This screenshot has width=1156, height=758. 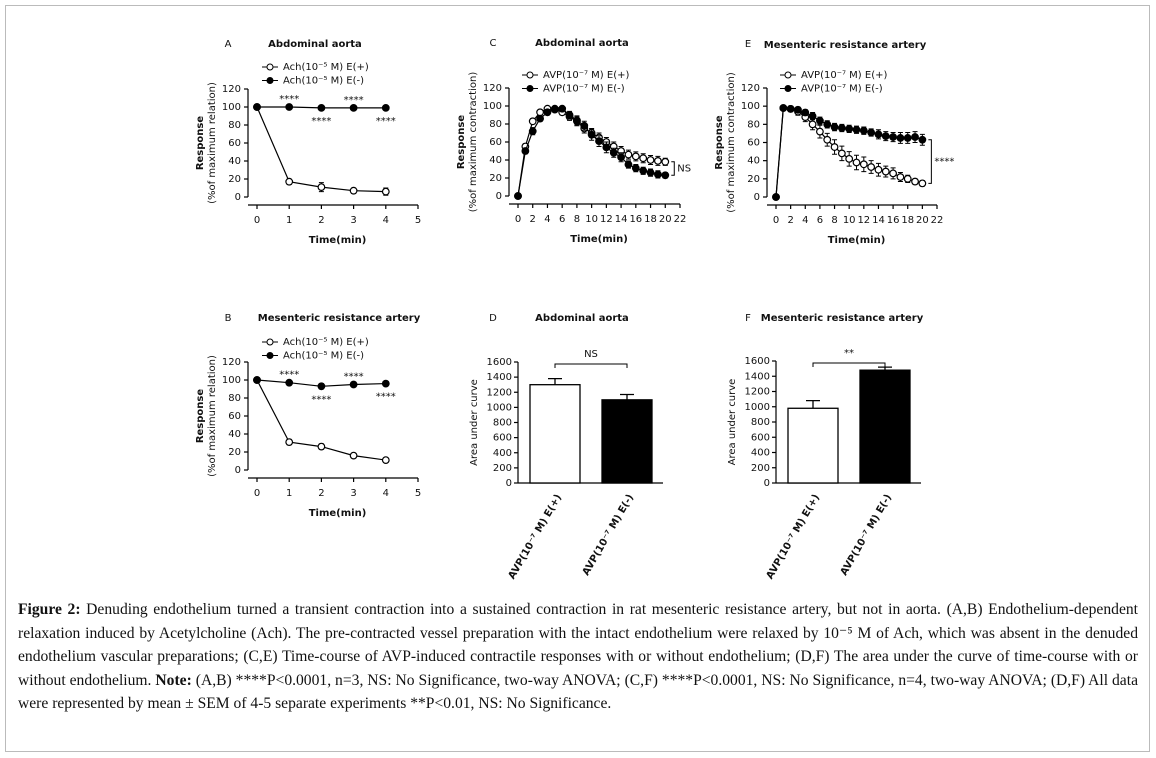 I want to click on y-tick-label: 60, so click(x=234, y=416).